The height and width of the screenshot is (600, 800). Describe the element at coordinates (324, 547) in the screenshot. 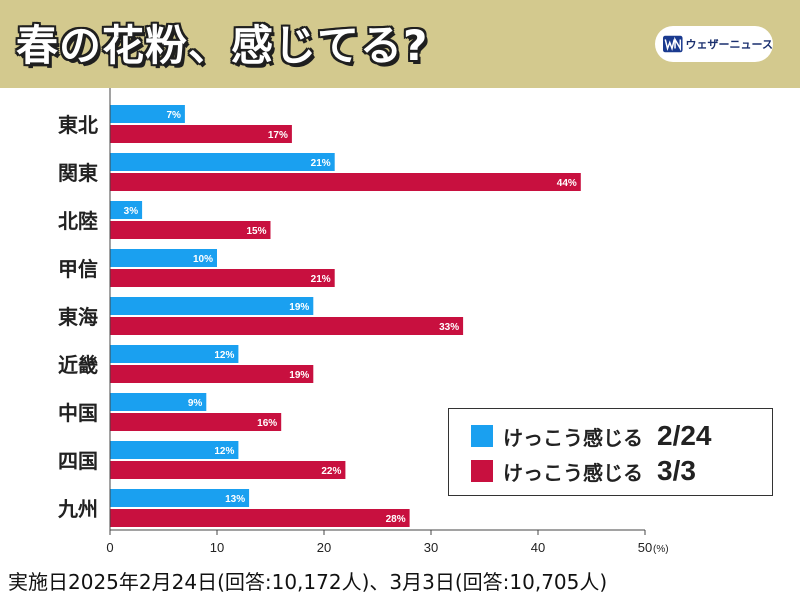

I see `x-tick-label: 20` at that location.